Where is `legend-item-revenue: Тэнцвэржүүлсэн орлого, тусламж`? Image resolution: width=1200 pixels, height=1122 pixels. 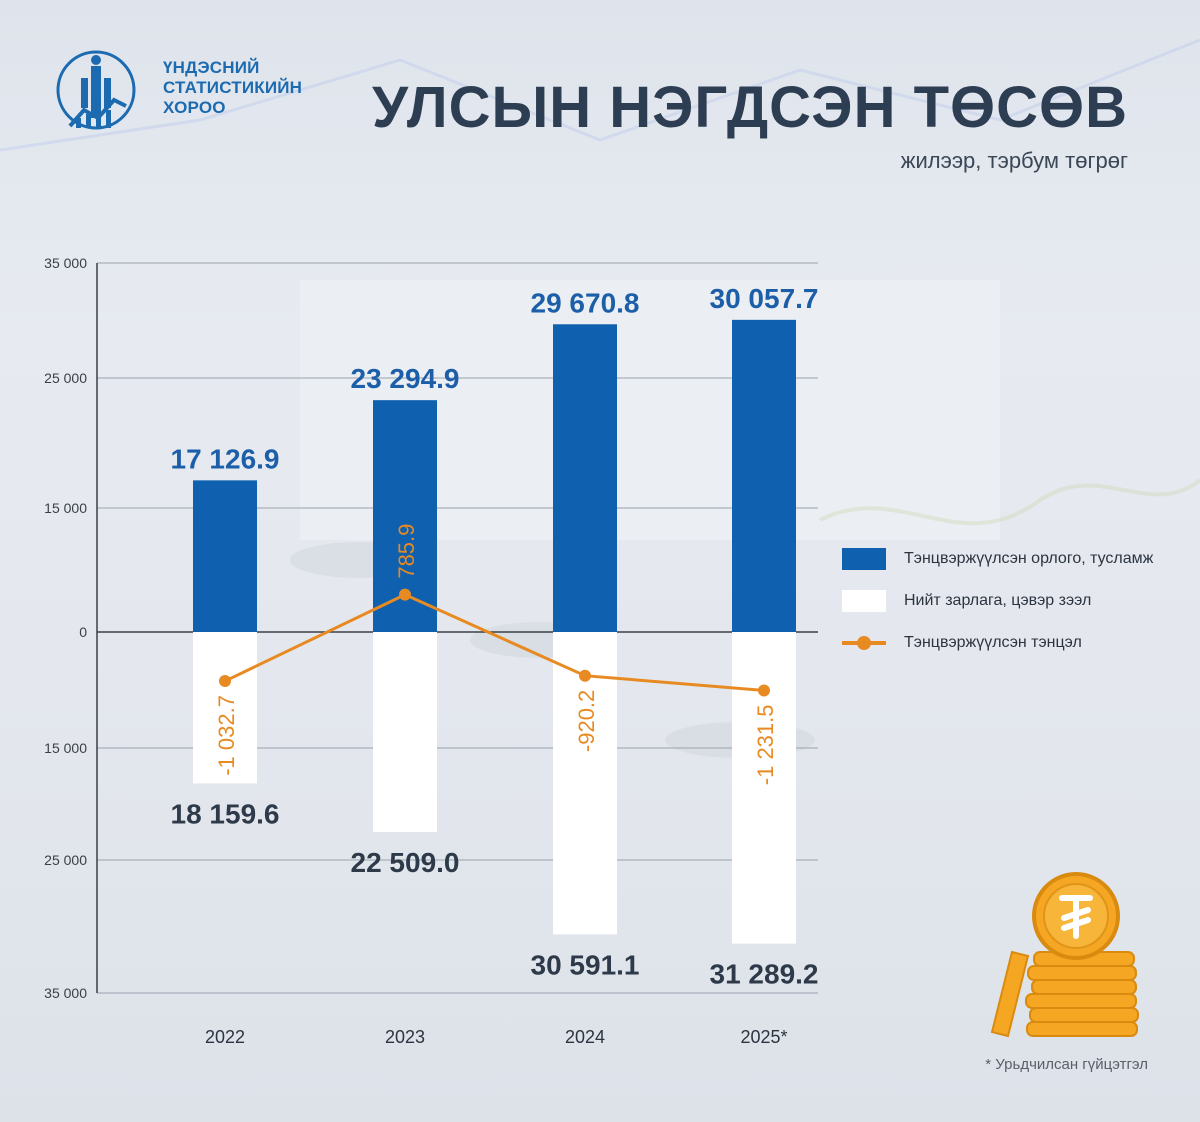 legend-item-revenue: Тэнцвэржүүлсэн орлого, тусламж is located at coordinates (1012, 559).